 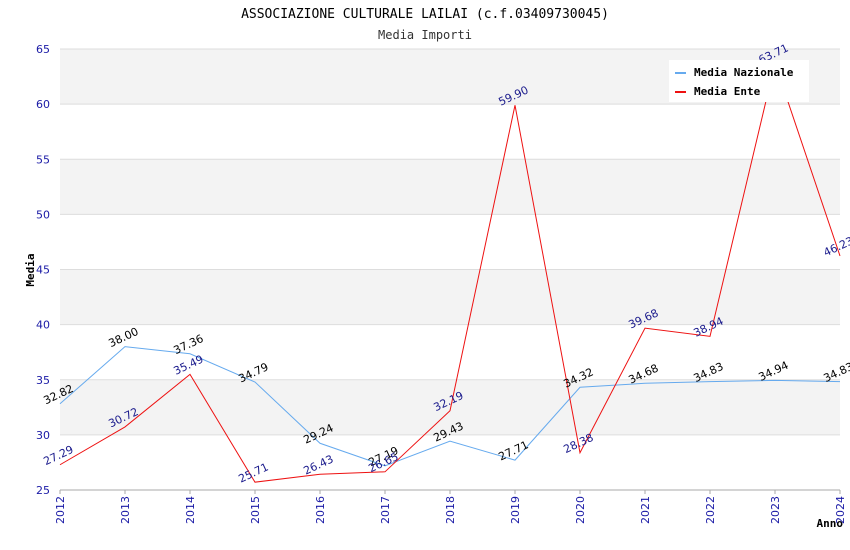 I want to click on legend-box, so click(x=739, y=81).